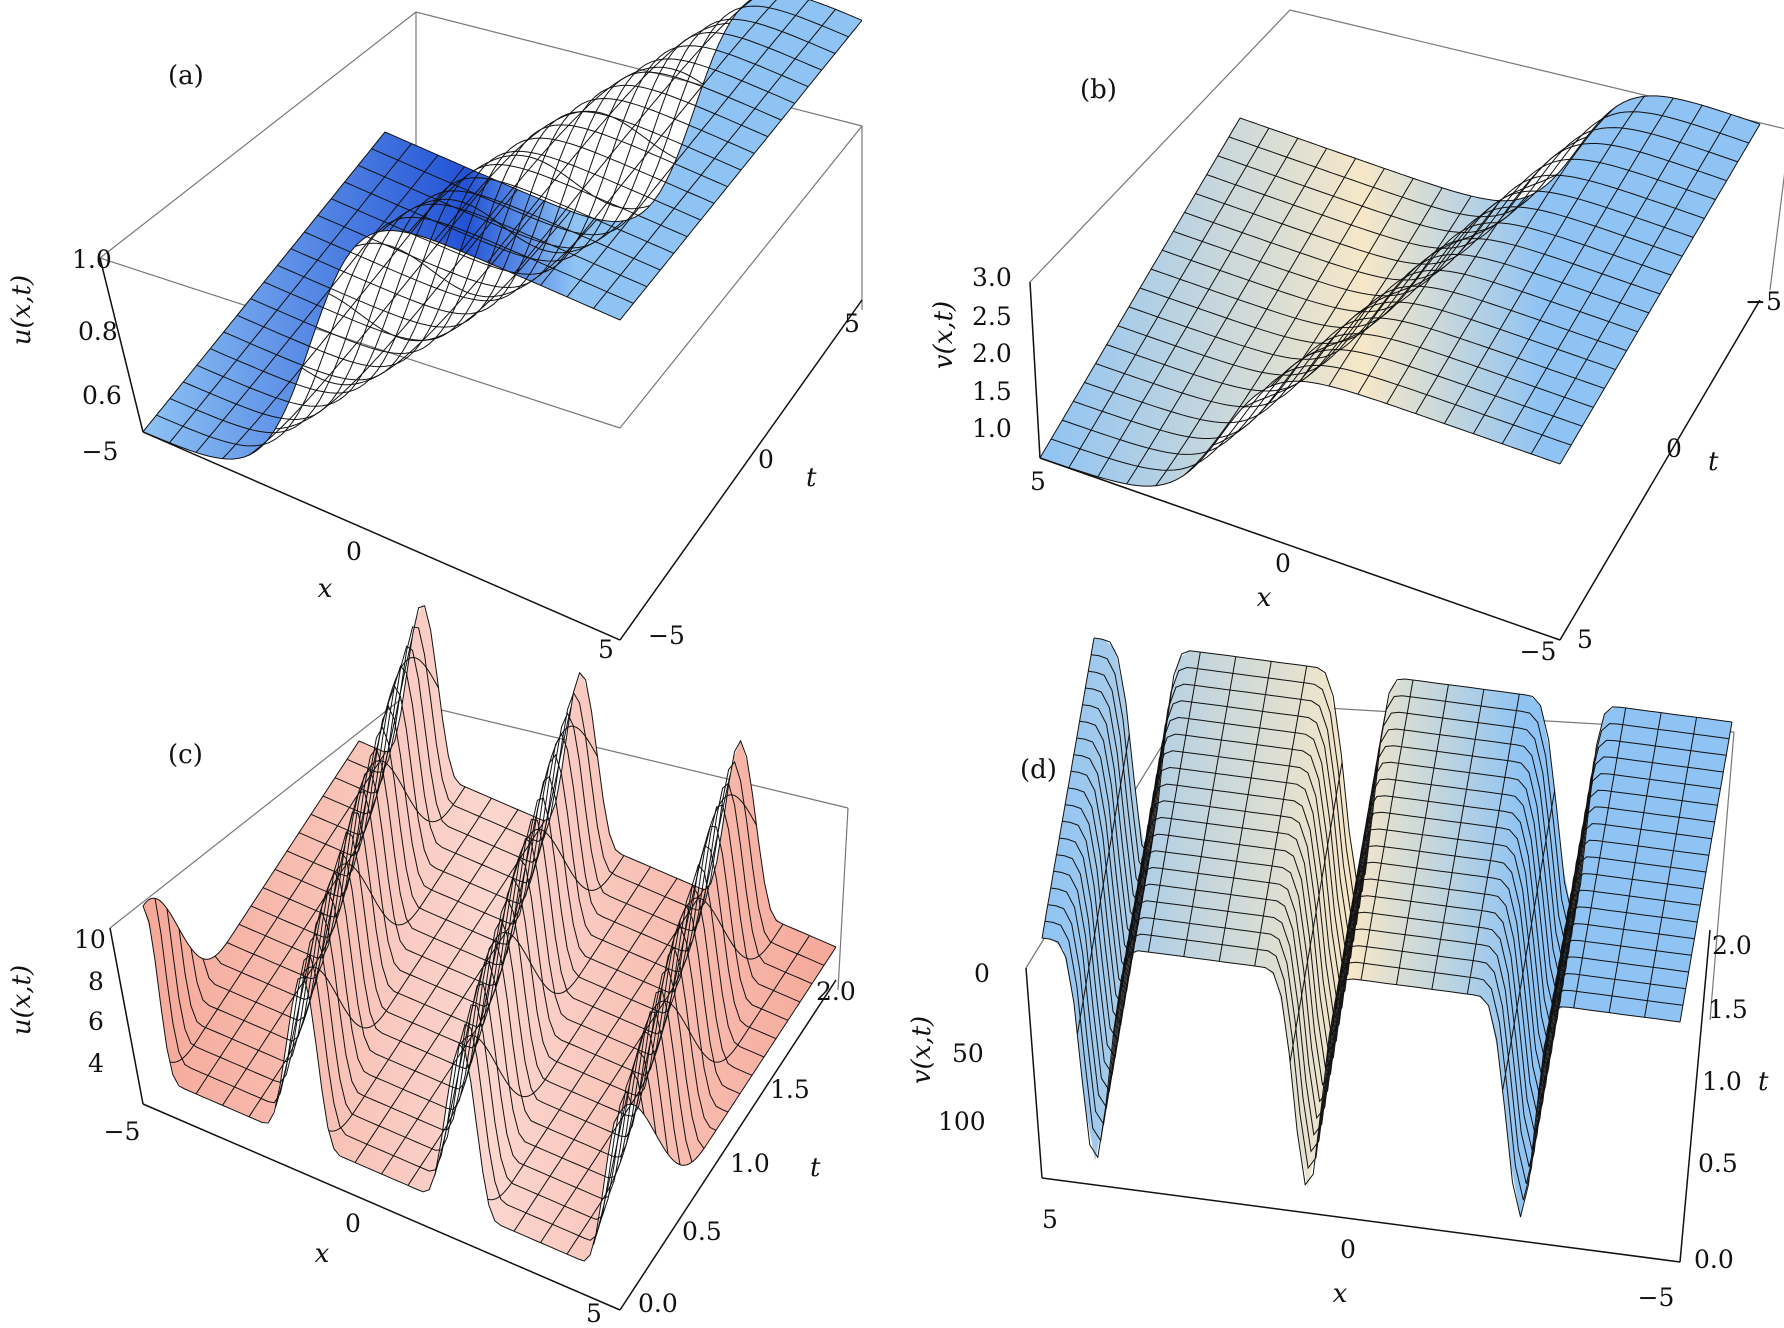 This screenshot has height=1328, width=1784. I want to click on xtick-b-1: 0, so click(1283, 563).